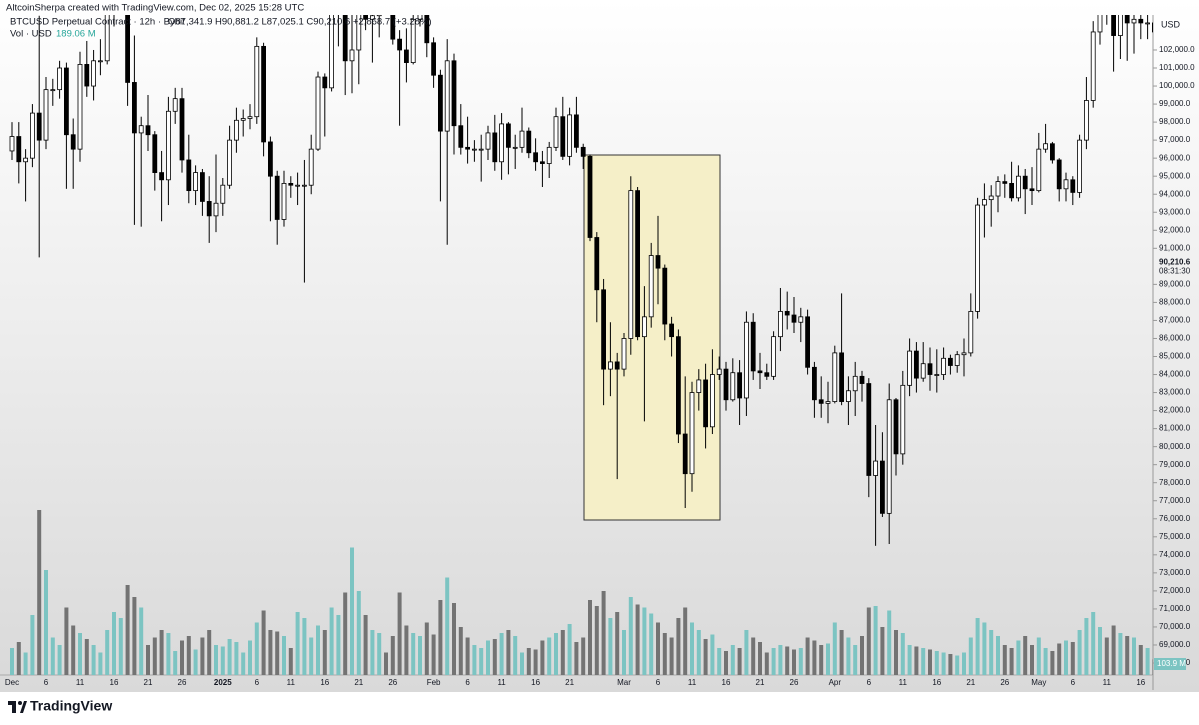  I want to click on y-tick-label: 100,000.0, so click(1177, 85).